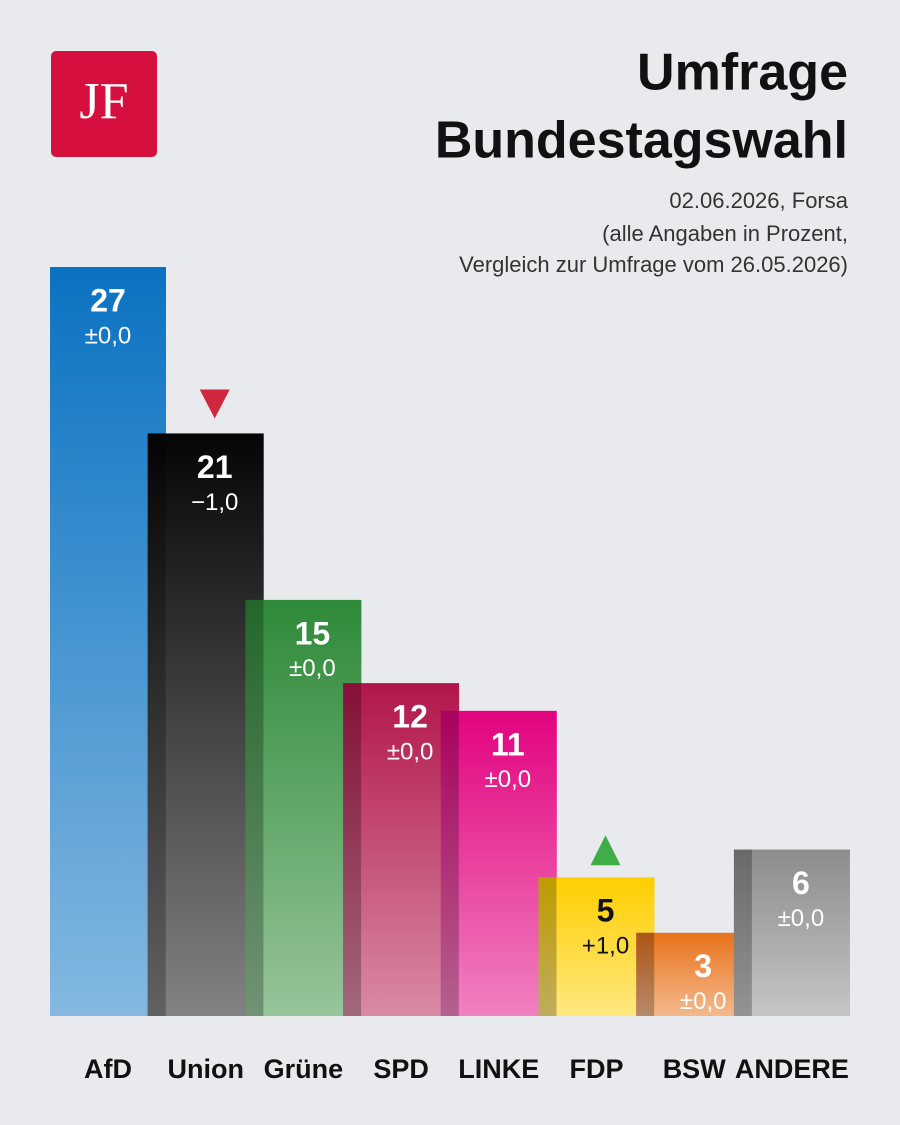 Image resolution: width=900 pixels, height=1125 pixels. Describe the element at coordinates (410, 717) in the screenshot. I see `value-label: 12` at that location.